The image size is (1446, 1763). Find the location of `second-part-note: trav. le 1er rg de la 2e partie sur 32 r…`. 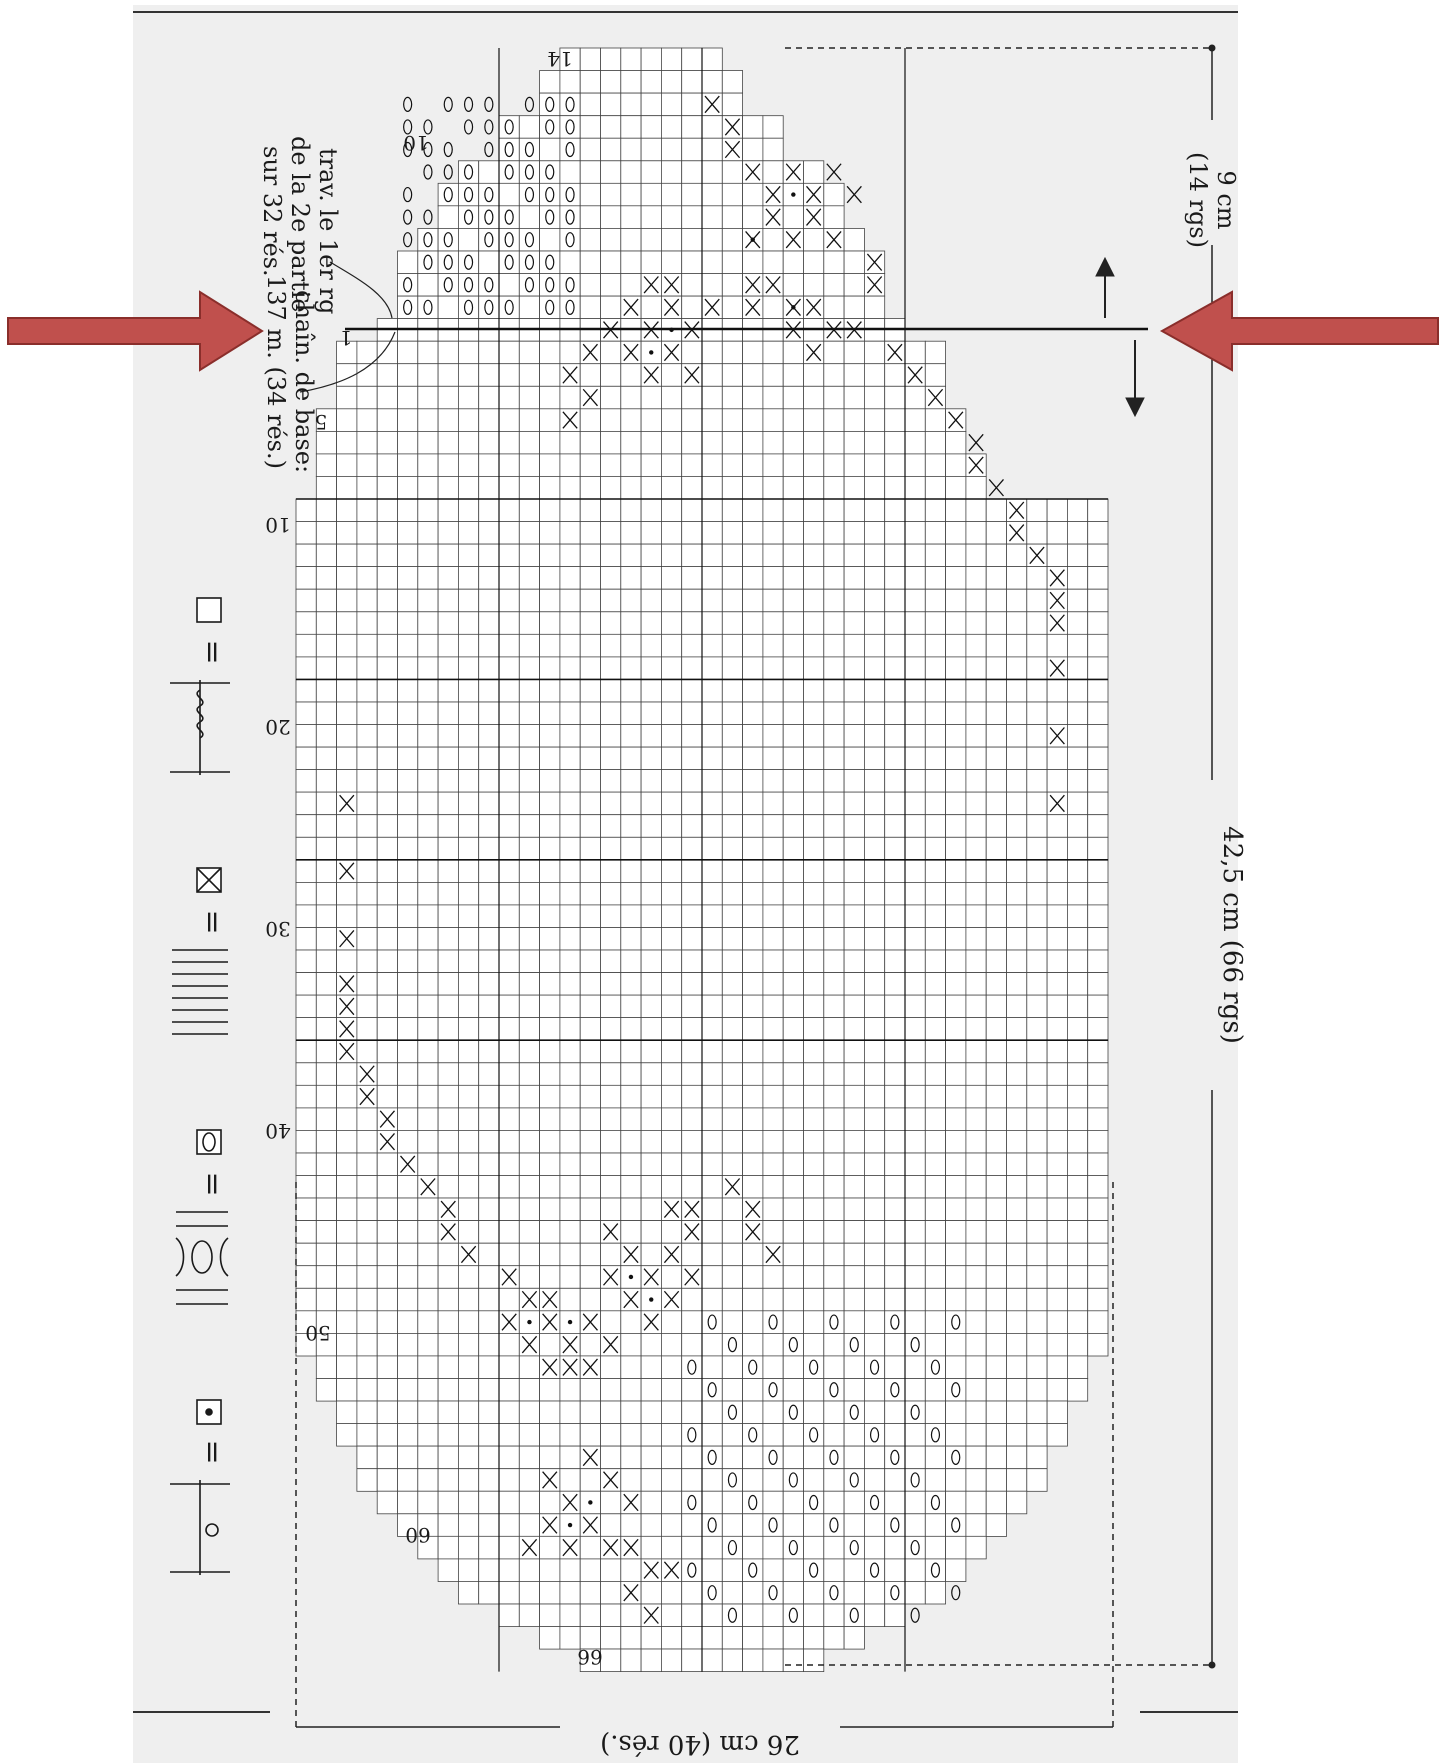

second-part-note: trav. le 1er rg de la 2e partie sur 32 r… is located at coordinates (300, 225).